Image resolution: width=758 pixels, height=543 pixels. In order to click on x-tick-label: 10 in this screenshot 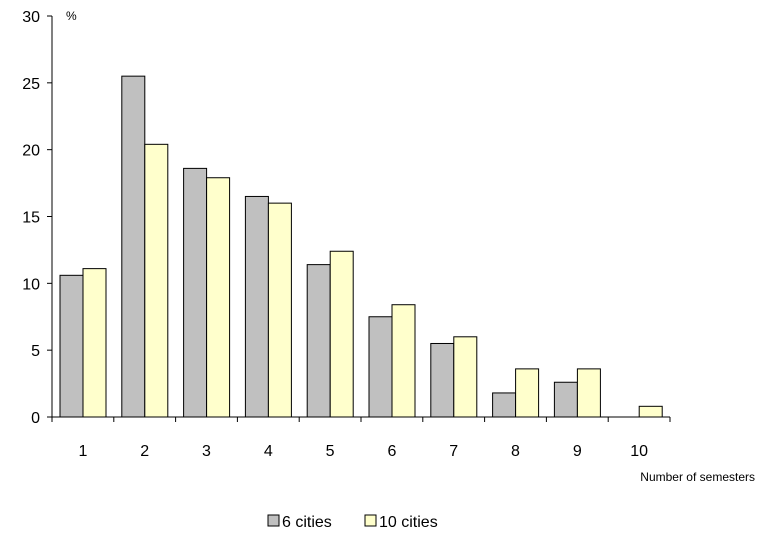, I will do `click(639, 451)`.